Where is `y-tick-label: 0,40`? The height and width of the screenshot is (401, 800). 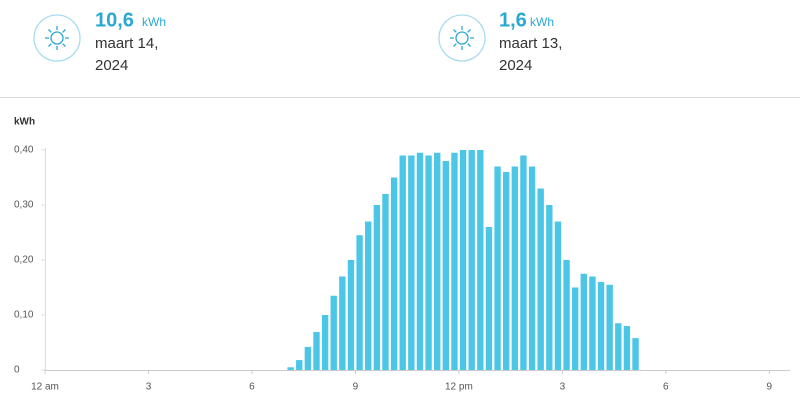 y-tick-label: 0,40 is located at coordinates (24, 150).